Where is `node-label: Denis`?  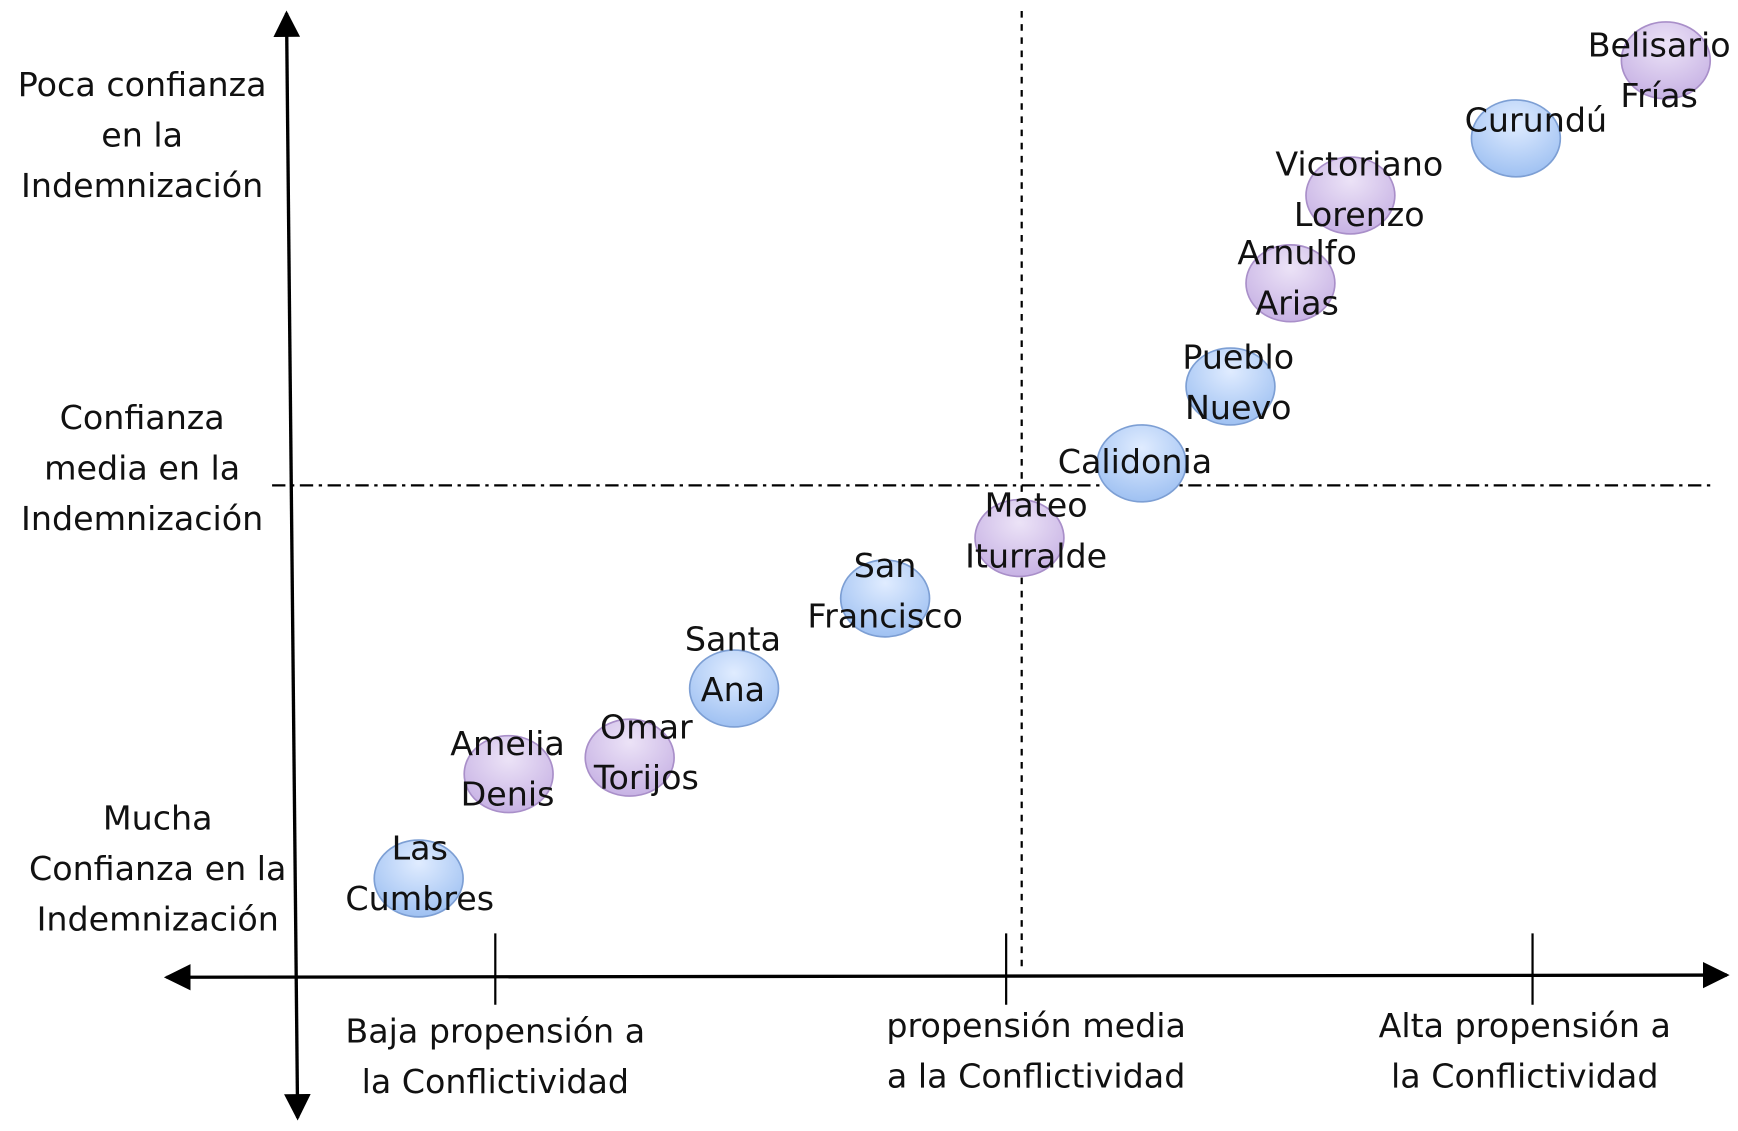
node-label: Denis is located at coordinates (508, 794).